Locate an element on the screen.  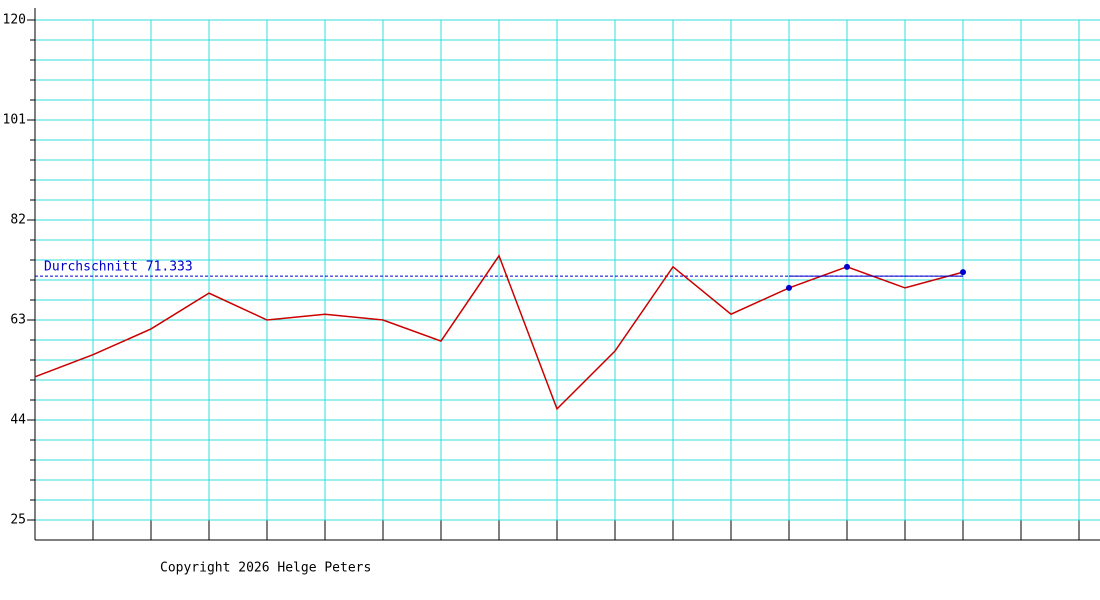
y-tick-label: 63 is located at coordinates (18, 320).